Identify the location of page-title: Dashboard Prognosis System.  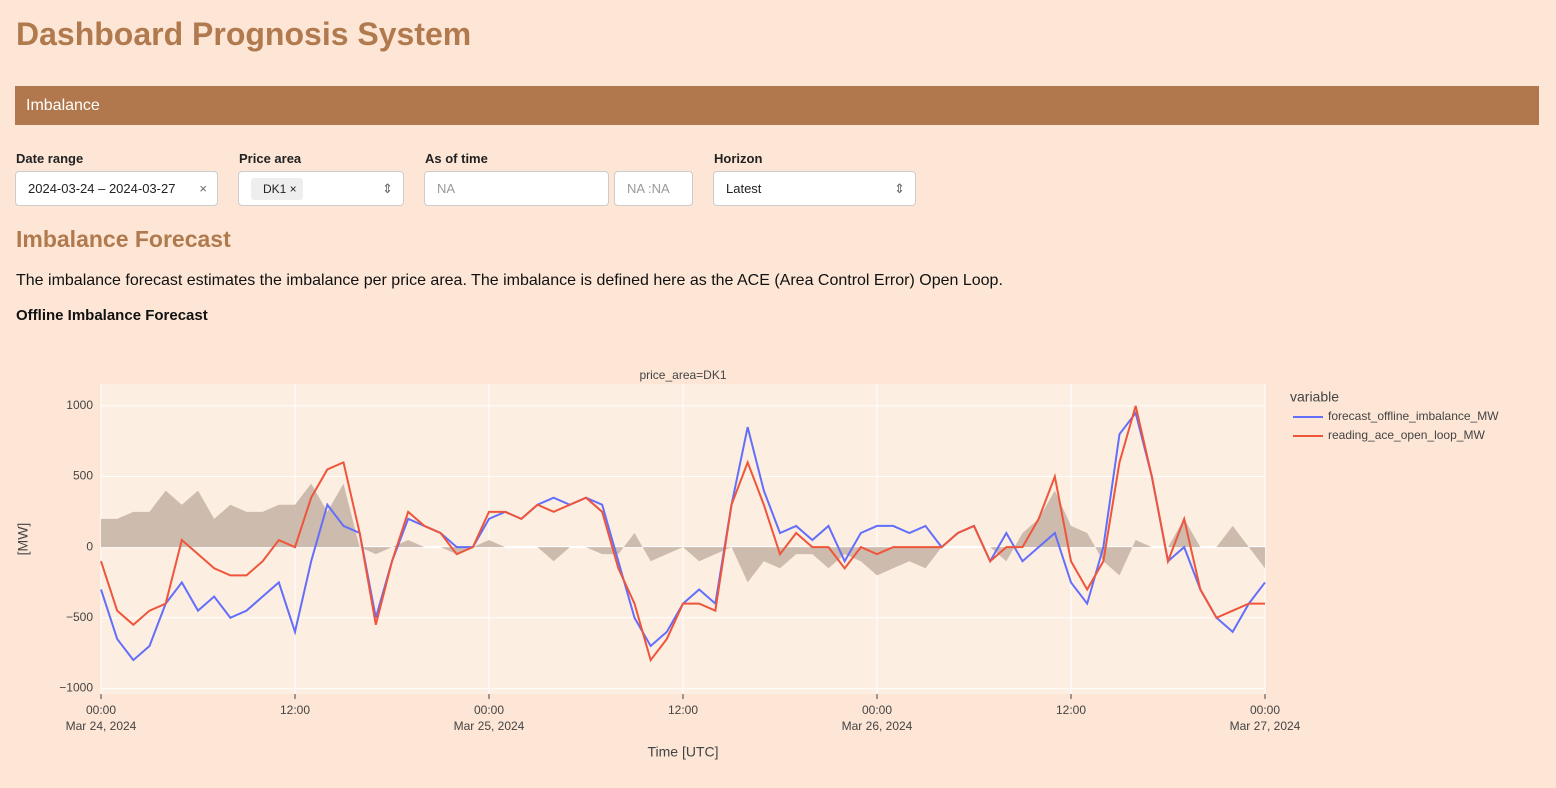
(244, 34).